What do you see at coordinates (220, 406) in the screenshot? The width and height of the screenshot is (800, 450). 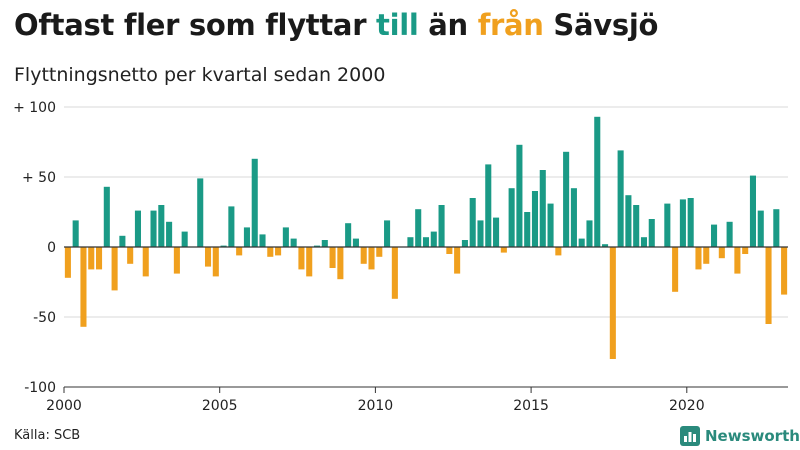 I see `x-tick-label: 2005` at bounding box center [220, 406].